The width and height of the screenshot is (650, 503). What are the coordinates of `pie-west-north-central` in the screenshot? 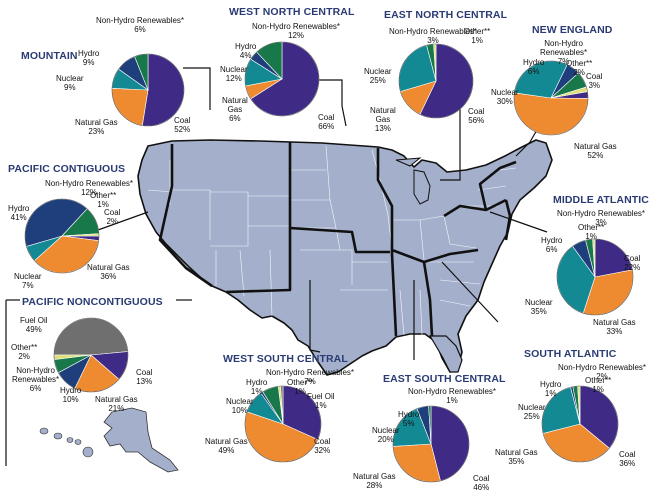 It's located at (282, 79).